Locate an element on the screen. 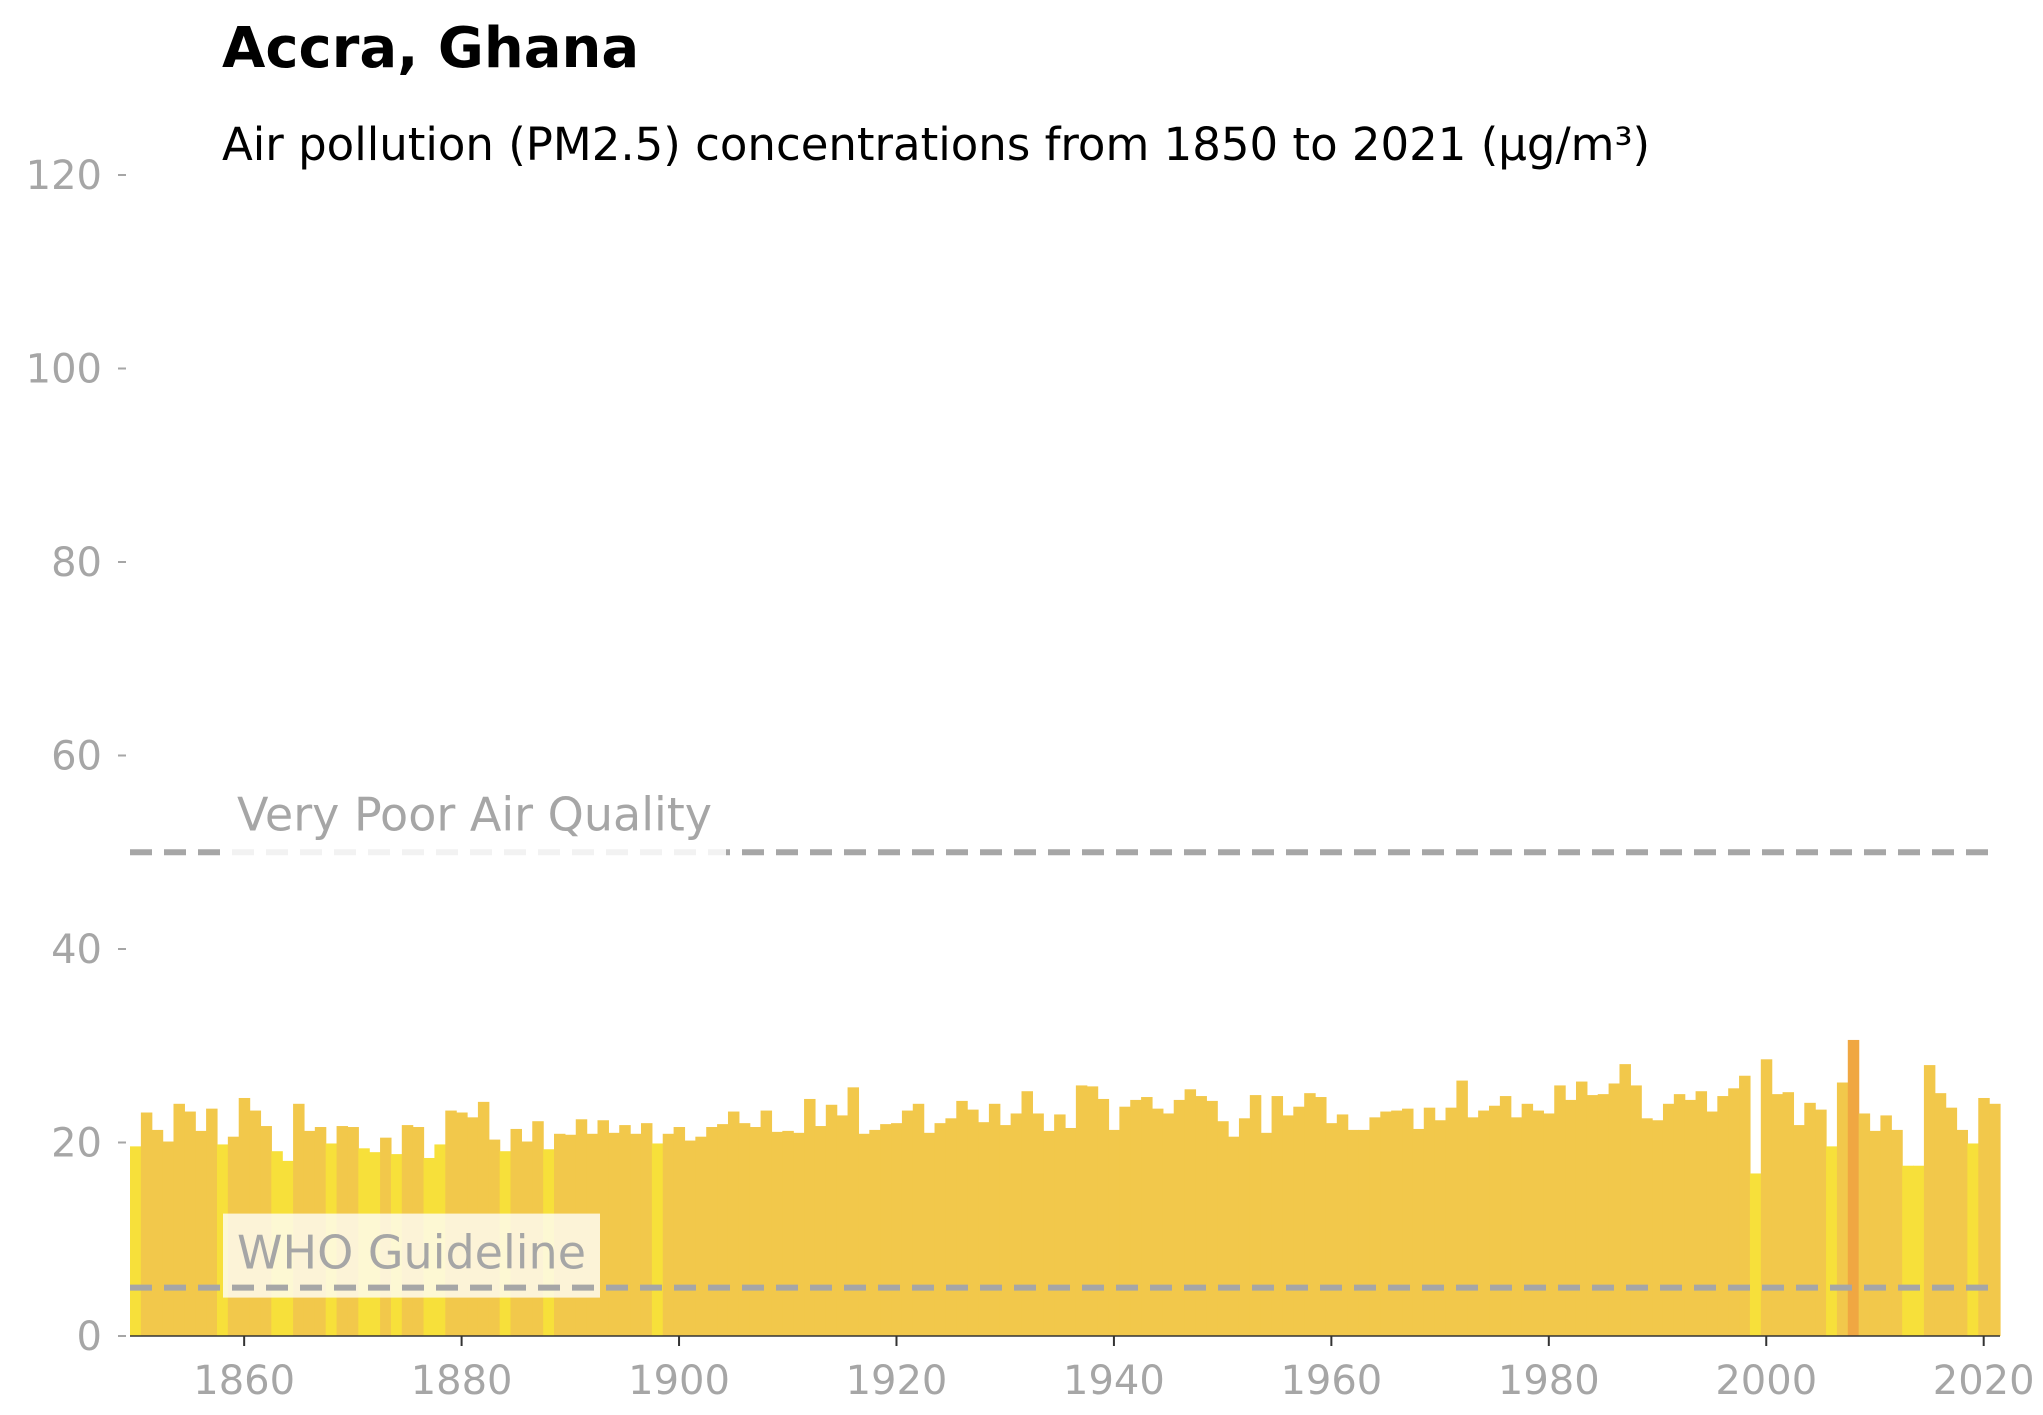  bar-1991 is located at coordinates (1668, 1219).